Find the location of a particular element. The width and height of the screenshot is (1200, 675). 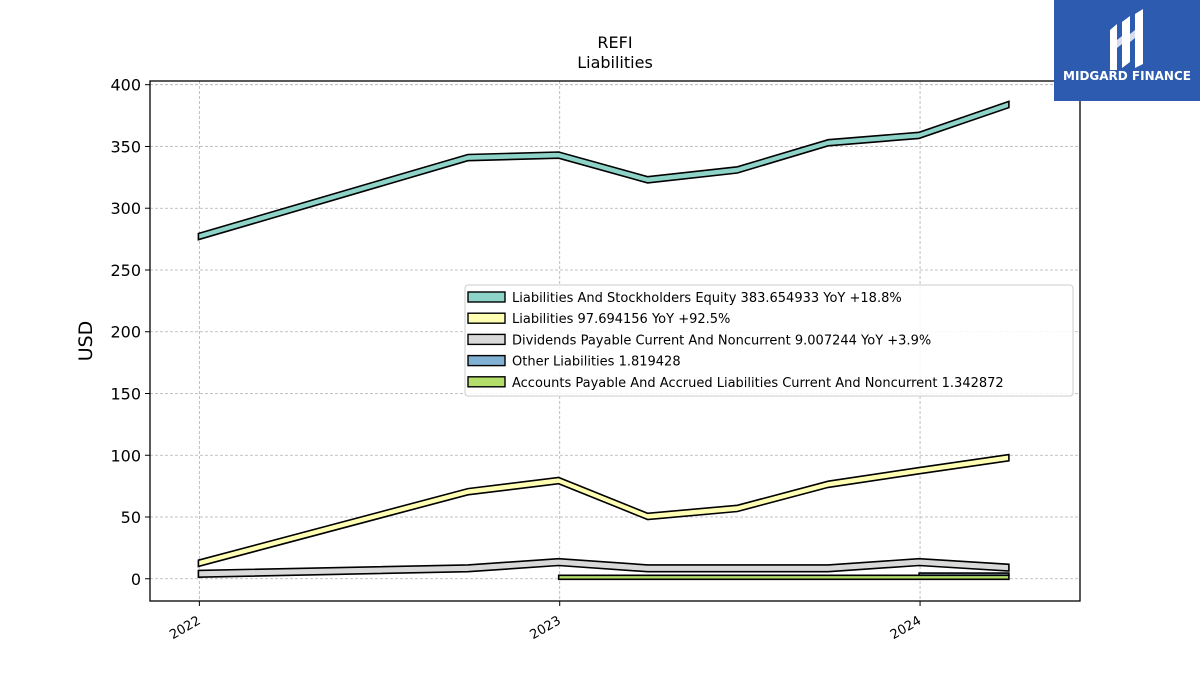

legend-label-1: Liabilities 97.694156 YoY +92.5% is located at coordinates (621, 319).